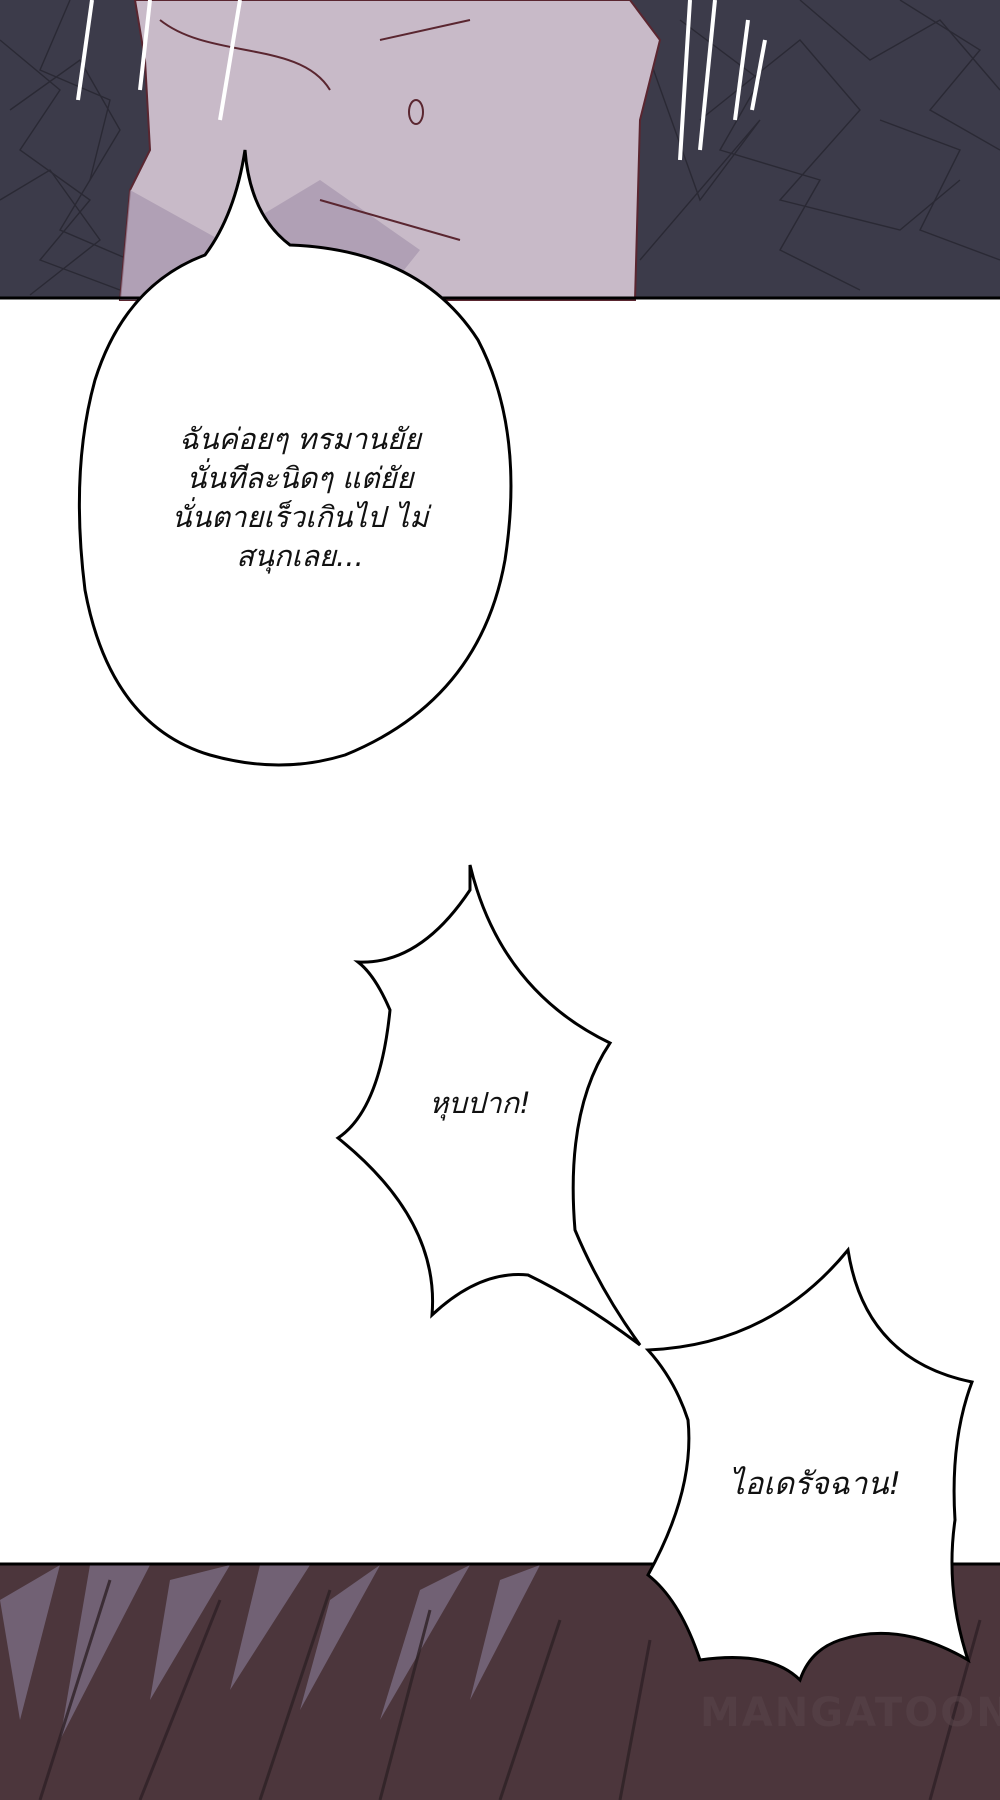 The height and width of the screenshot is (1800, 1000). What do you see at coordinates (815, 1484) in the screenshot?
I see `shout-bottom-text: ไอเดรัจฉาน!` at bounding box center [815, 1484].